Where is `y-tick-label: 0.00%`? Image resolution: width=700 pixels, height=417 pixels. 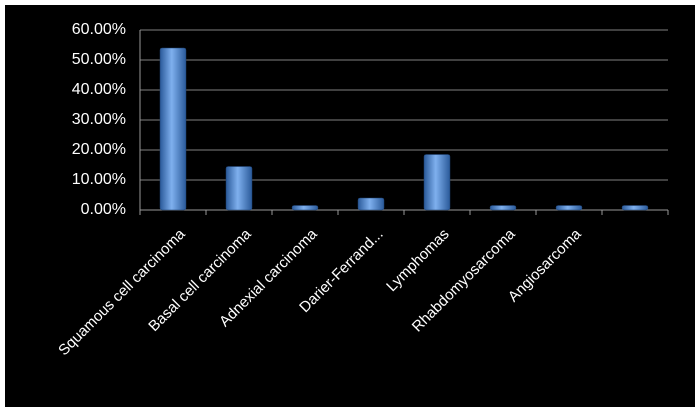 y-tick-label: 0.00% is located at coordinates (103, 209).